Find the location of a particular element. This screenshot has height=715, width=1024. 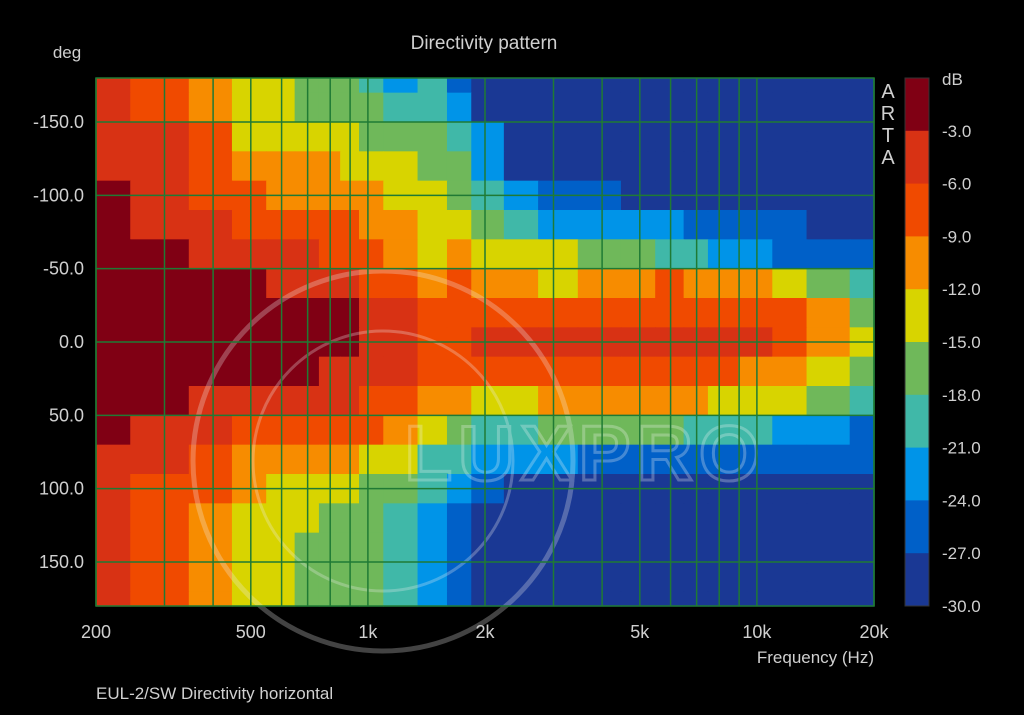

colorbar-tick-label: -21.0 is located at coordinates (961, 448).